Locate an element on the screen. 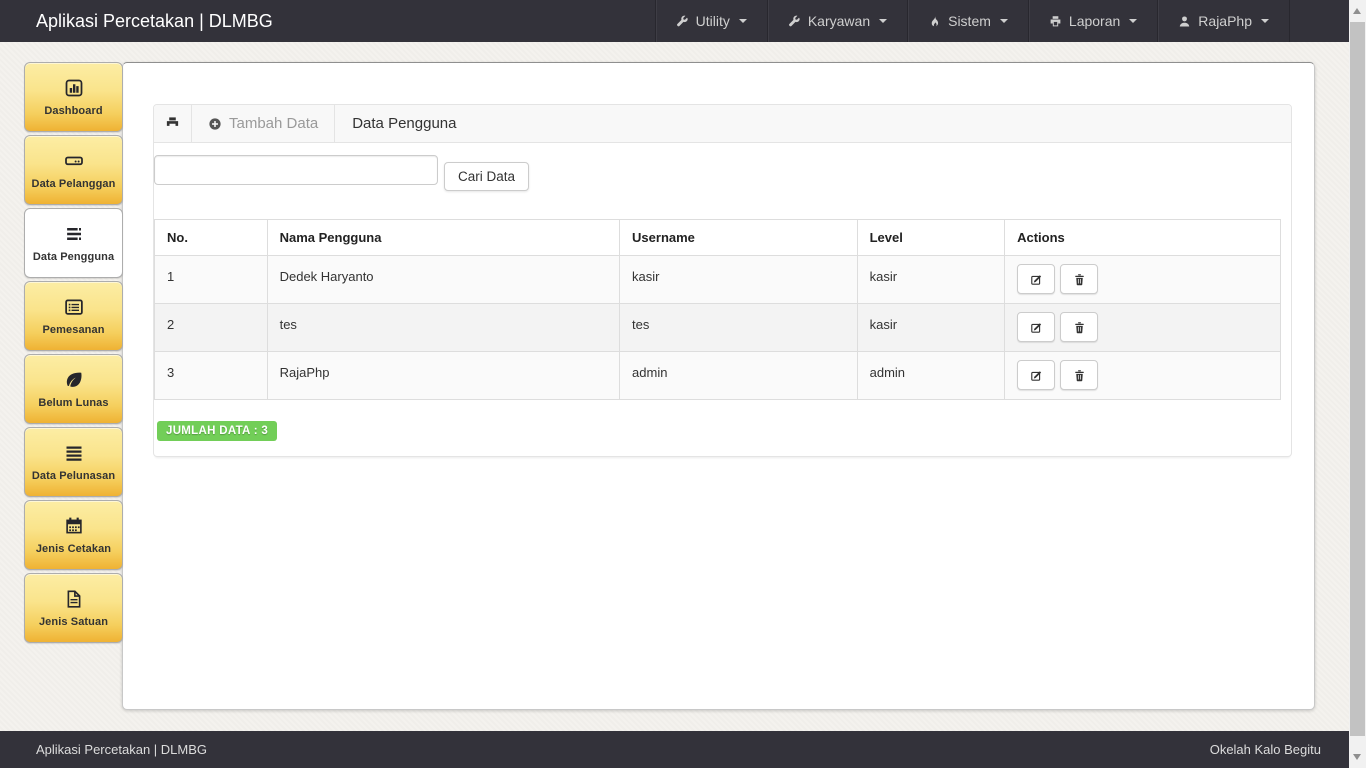 This screenshot has width=1366, height=768. sidebar-item-jenis-cetakan: Jenis Cetakan is located at coordinates (73, 535).